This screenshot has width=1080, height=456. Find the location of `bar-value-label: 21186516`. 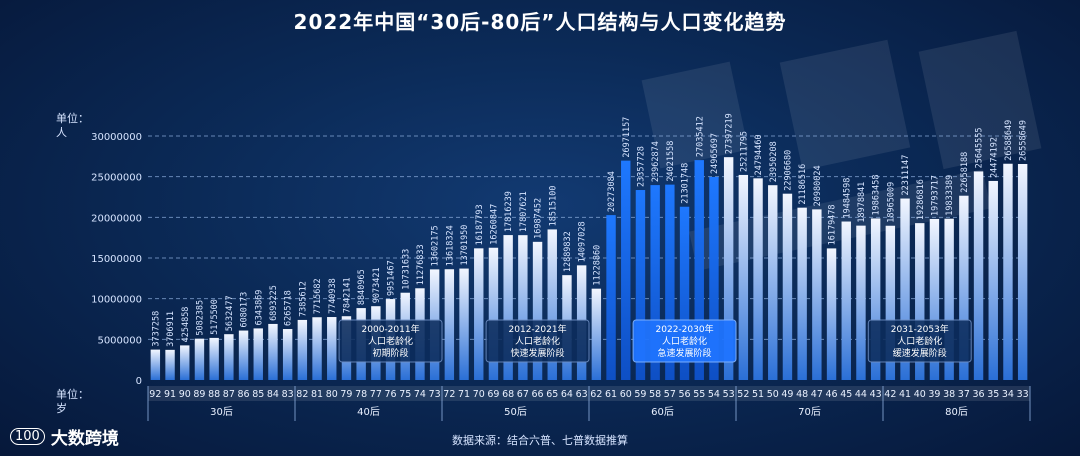

bar-value-label: 21186516 is located at coordinates (803, 184).